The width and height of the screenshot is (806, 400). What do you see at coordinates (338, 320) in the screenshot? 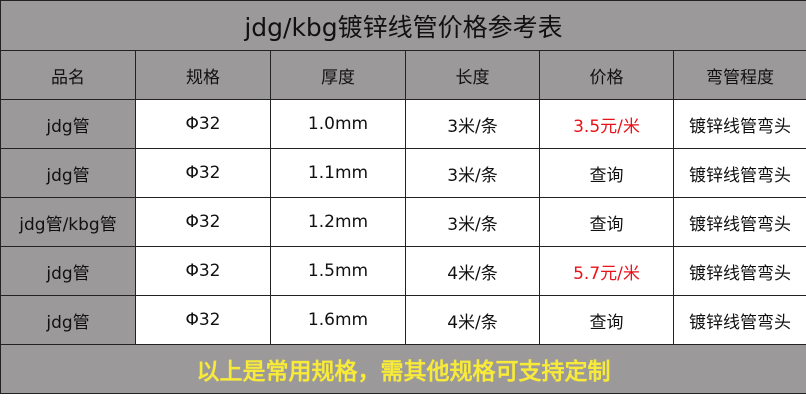
I see `table-cell: 1.6mm` at bounding box center [338, 320].